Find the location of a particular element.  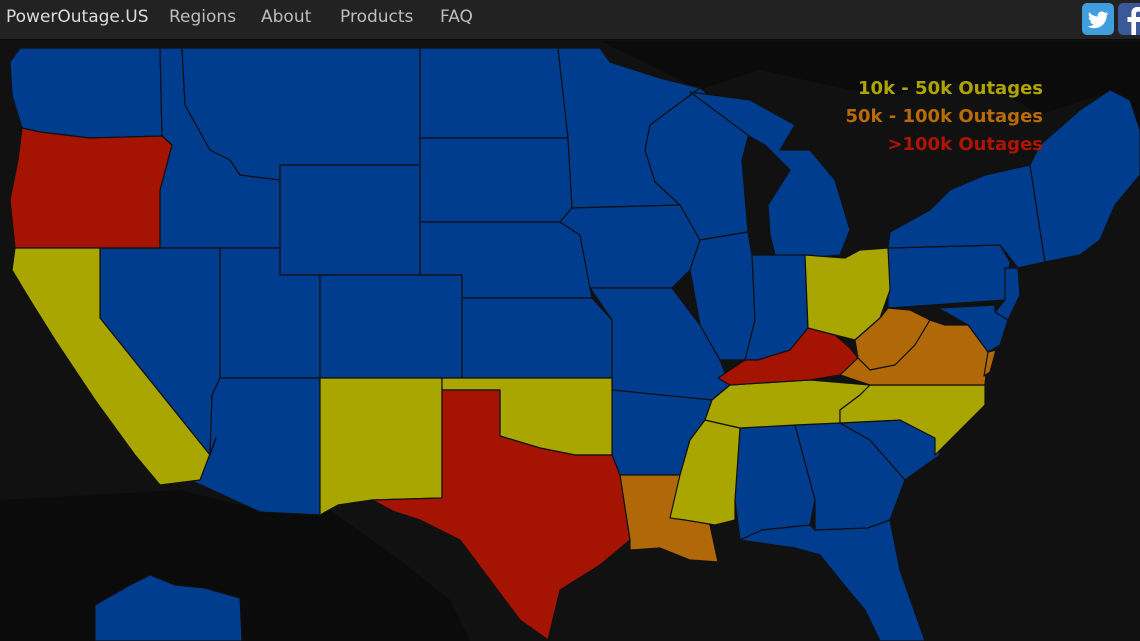

state-alaska is located at coordinates (168, 607).